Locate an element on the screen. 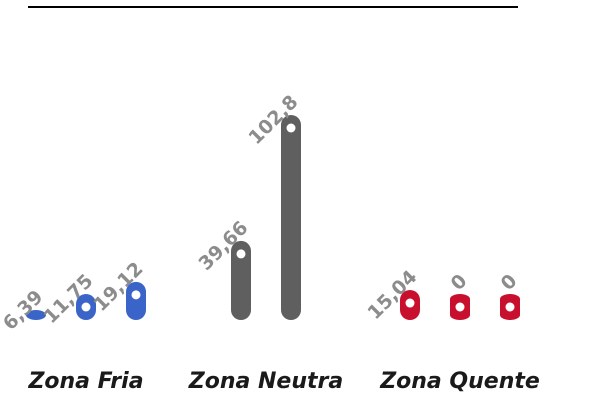 This screenshot has height=394, width=590. category-label: Zona Neutra is located at coordinates (265, 381).